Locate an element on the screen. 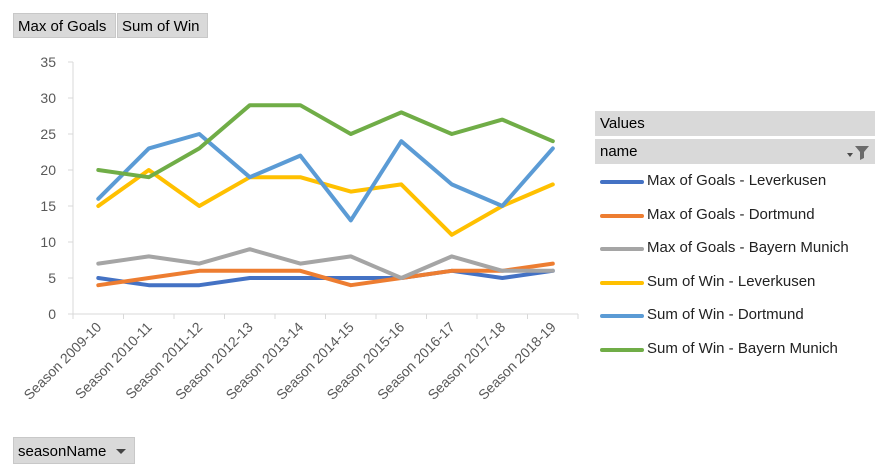  legend-label: Sum of Win - Dortmund is located at coordinates (725, 315).